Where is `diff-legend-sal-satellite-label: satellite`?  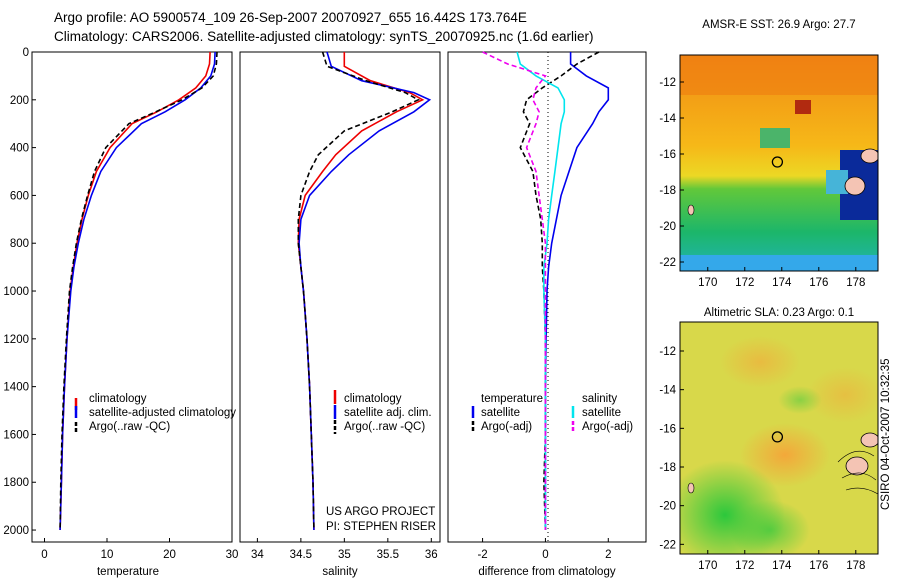 diff-legend-sal-satellite-label: satellite is located at coordinates (601, 413).